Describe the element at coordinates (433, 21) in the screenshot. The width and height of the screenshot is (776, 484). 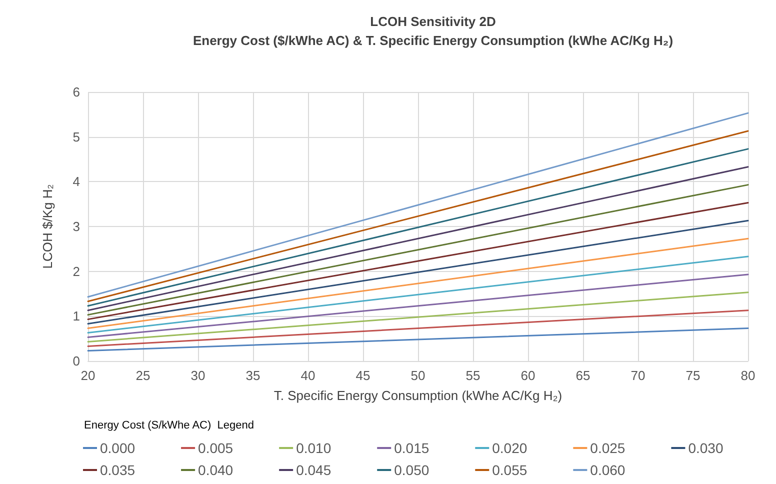
I see `chart-title: LCOH Sensitivity 2D` at that location.